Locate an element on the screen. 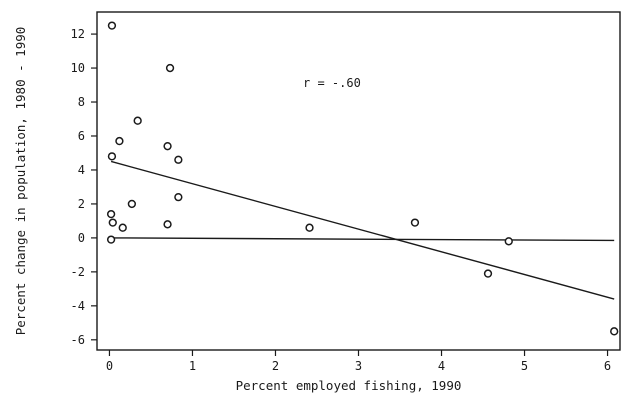 This screenshot has height=395, width=634. y-tick-label: 6 is located at coordinates (81, 136).